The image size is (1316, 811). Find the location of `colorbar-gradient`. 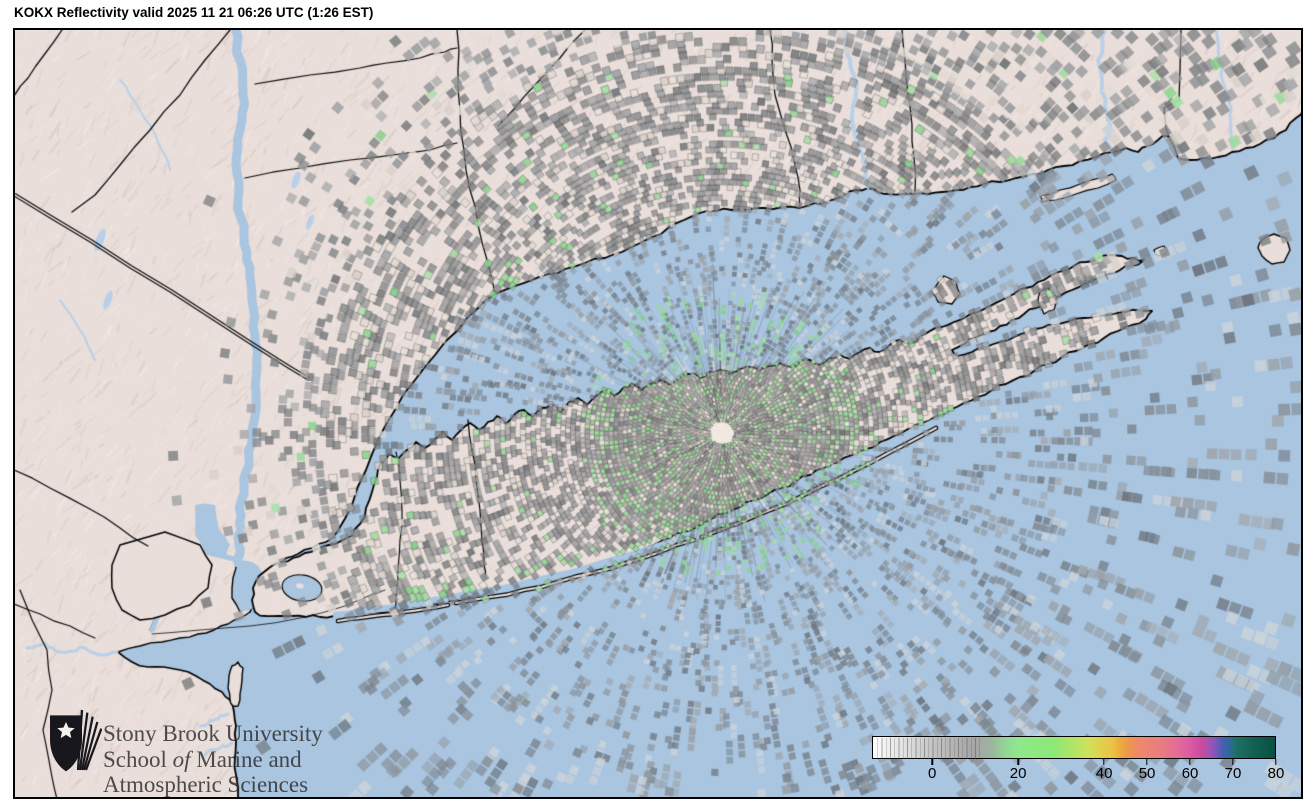

colorbar-gradient is located at coordinates (1074, 747).